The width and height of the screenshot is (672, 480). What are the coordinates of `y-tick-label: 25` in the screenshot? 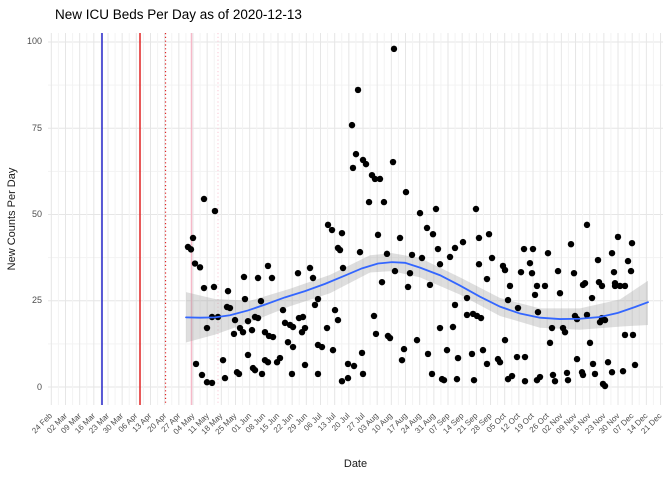 It's located at (36, 300).